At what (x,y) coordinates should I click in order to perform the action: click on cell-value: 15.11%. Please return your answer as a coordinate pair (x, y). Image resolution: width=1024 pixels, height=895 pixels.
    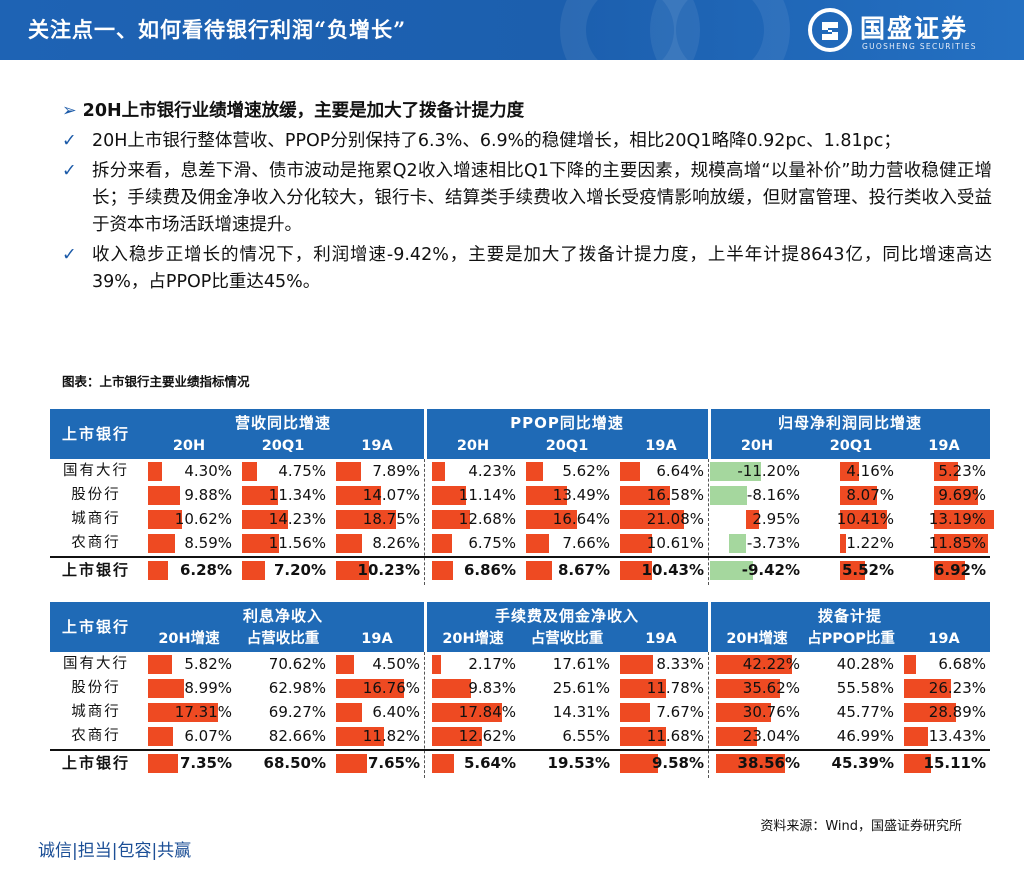
    Looking at the image, I should click on (954, 763).